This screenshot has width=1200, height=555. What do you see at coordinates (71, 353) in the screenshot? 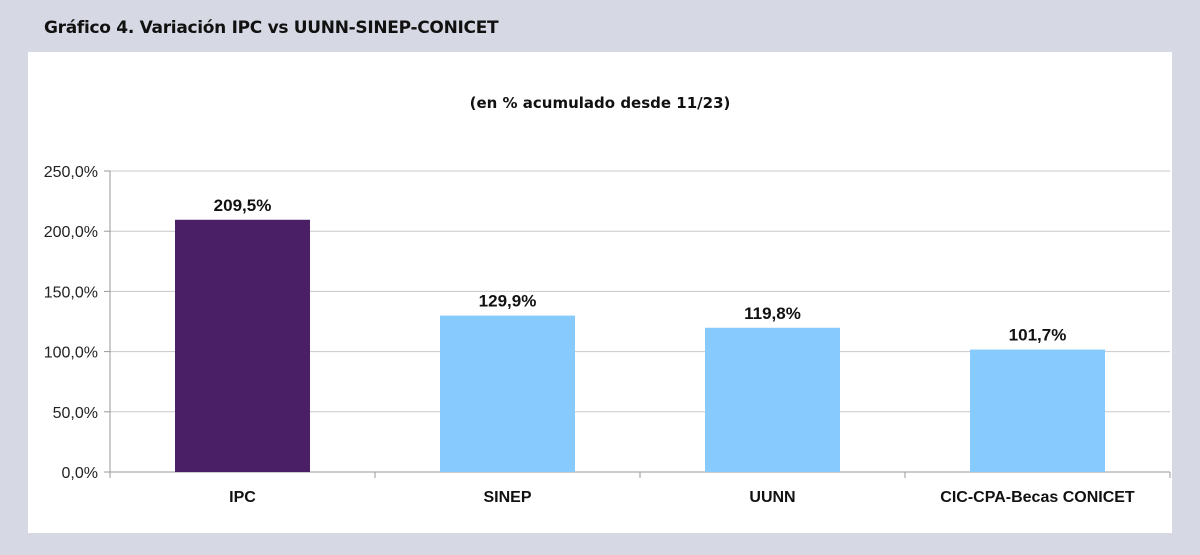
I see `y-tick-label: 100,0%` at bounding box center [71, 353].